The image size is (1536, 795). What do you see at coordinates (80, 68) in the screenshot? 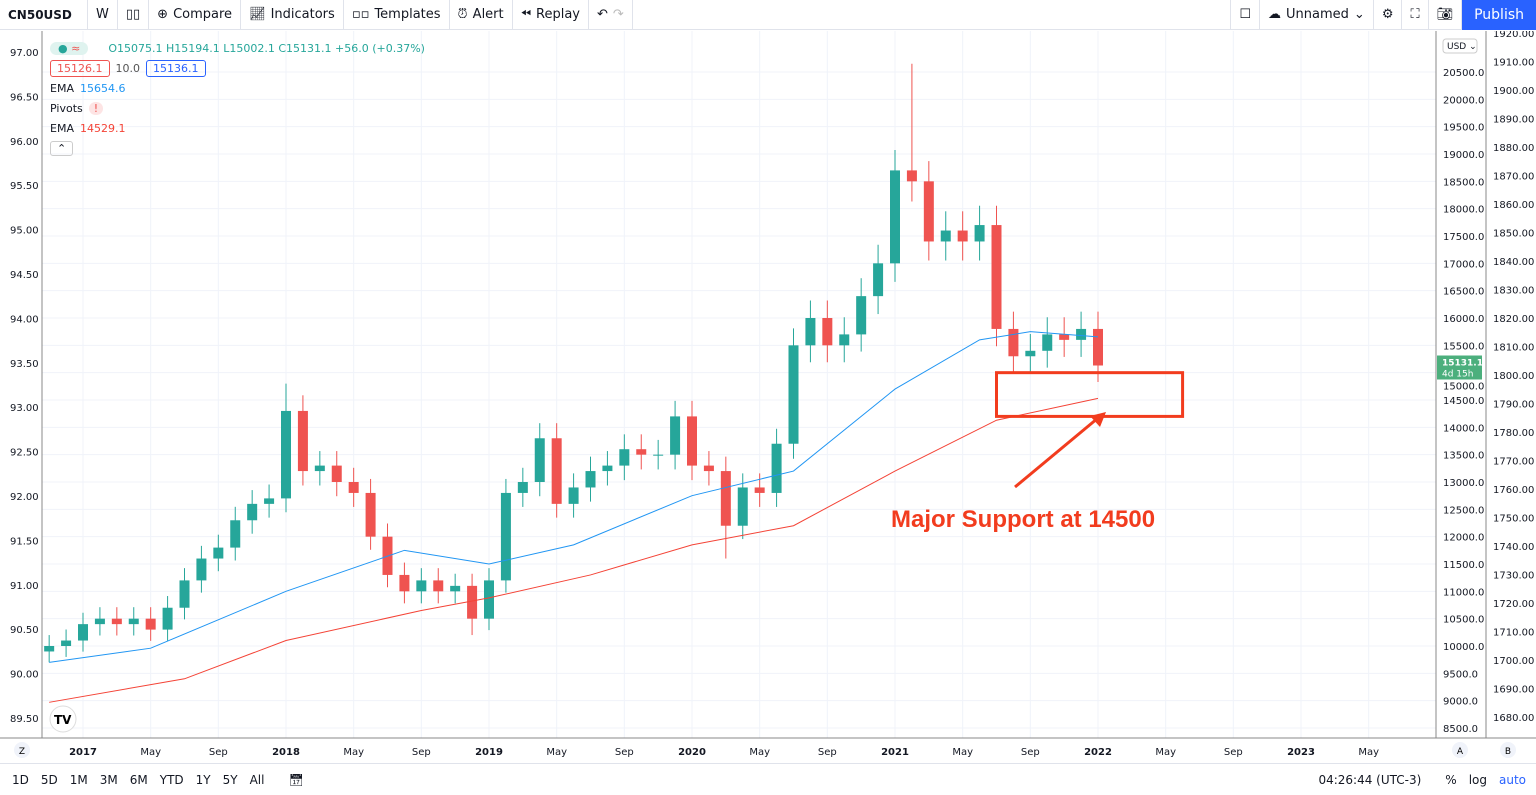
I see `sell-button: 15126.1` at bounding box center [80, 68].